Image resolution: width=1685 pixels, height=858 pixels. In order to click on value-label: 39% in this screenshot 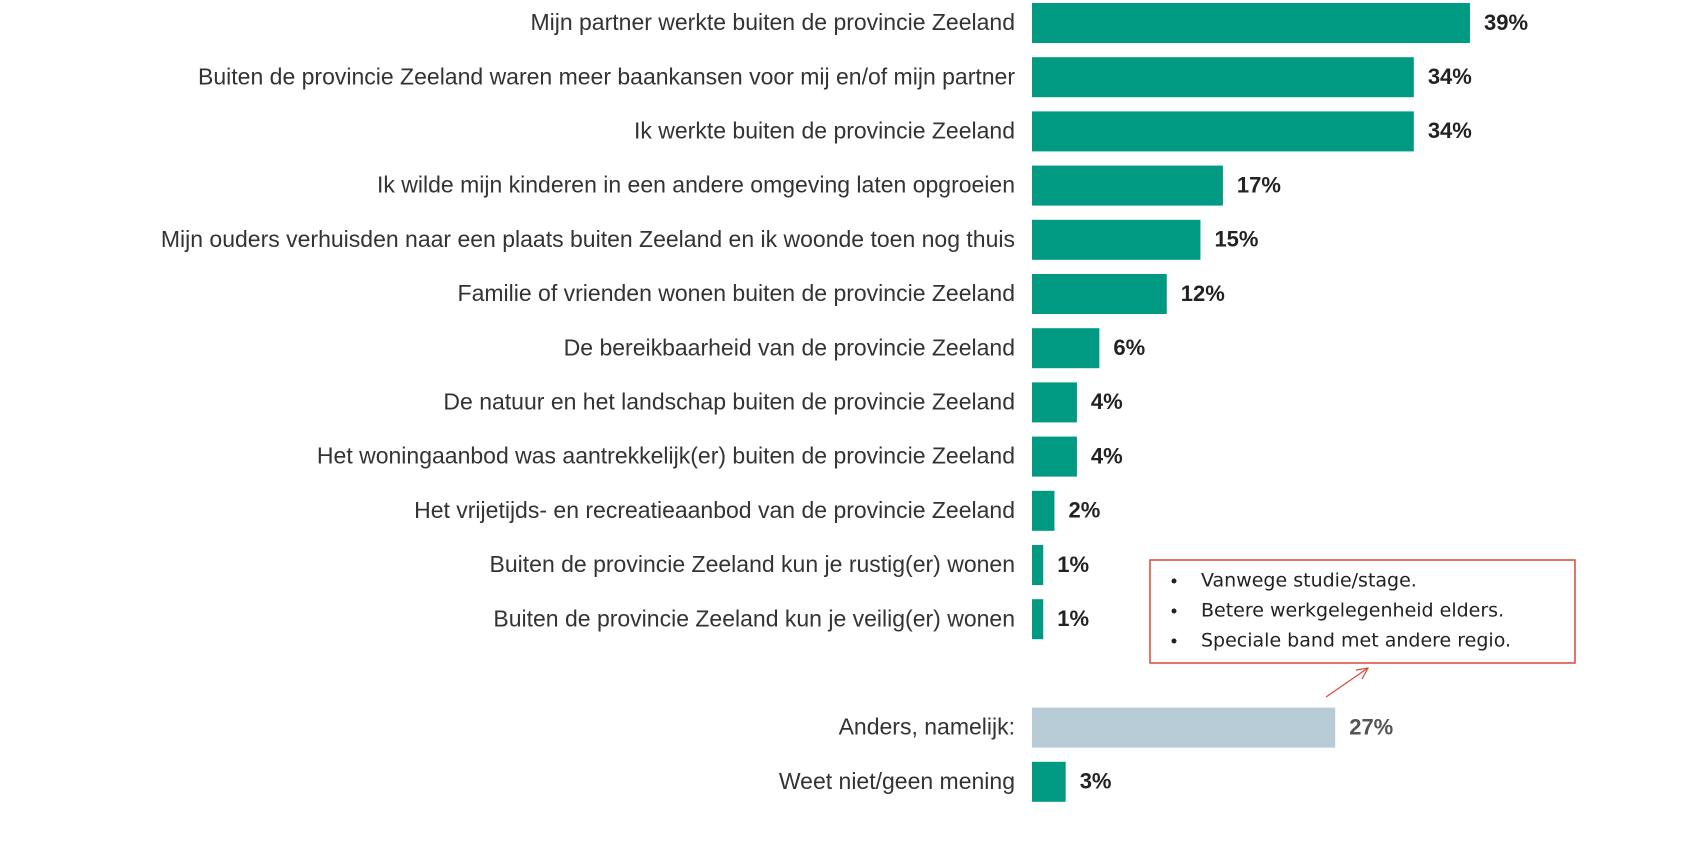, I will do `click(1506, 22)`.